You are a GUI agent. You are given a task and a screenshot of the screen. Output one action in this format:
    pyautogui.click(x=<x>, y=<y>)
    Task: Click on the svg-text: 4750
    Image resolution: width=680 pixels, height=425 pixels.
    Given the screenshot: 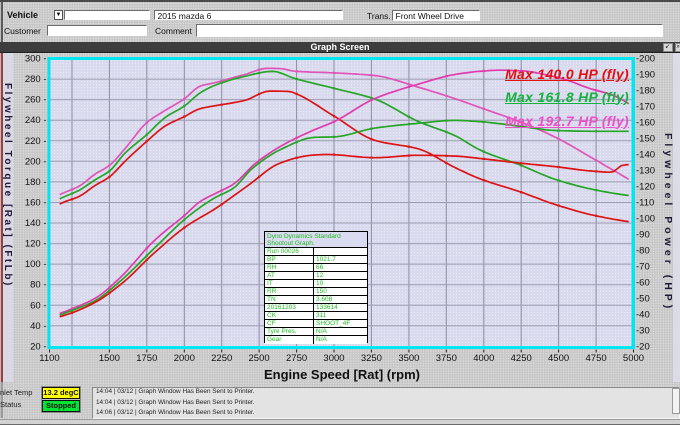 What is the action you would take?
    pyautogui.click(x=596, y=358)
    